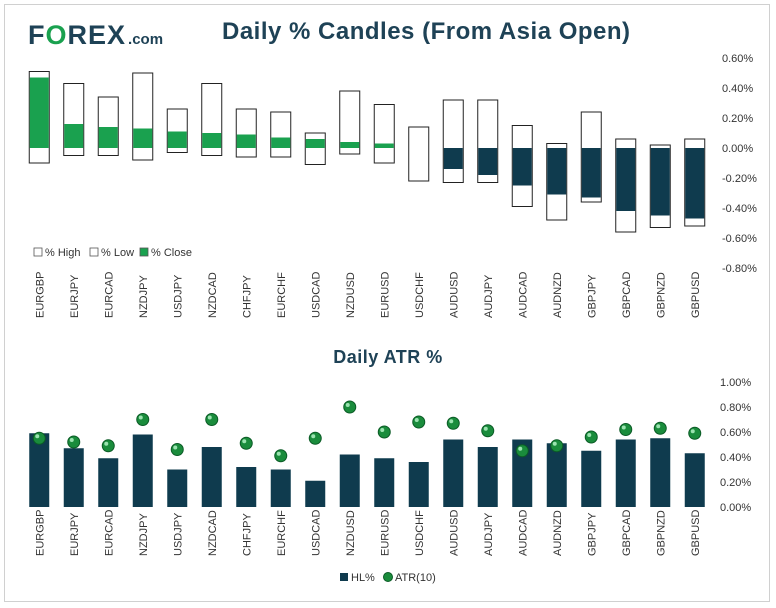 The image size is (776, 608). Describe the element at coordinates (489, 296) in the screenshot. I see `candles-category-label: AUDJPY` at that location.